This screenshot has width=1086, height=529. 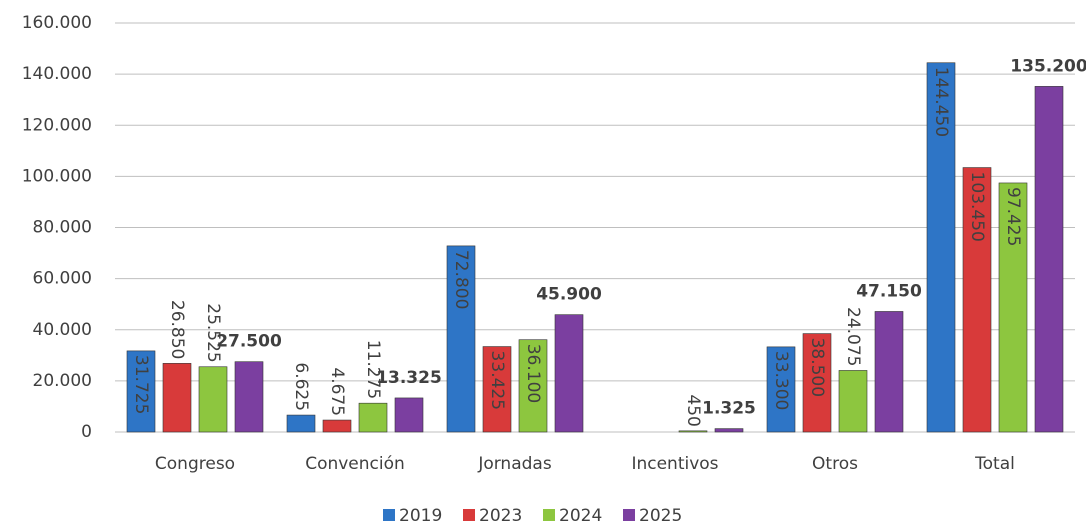 What do you see at coordinates (141, 384) in the screenshot?
I see `data-label: 31.725` at bounding box center [141, 384].